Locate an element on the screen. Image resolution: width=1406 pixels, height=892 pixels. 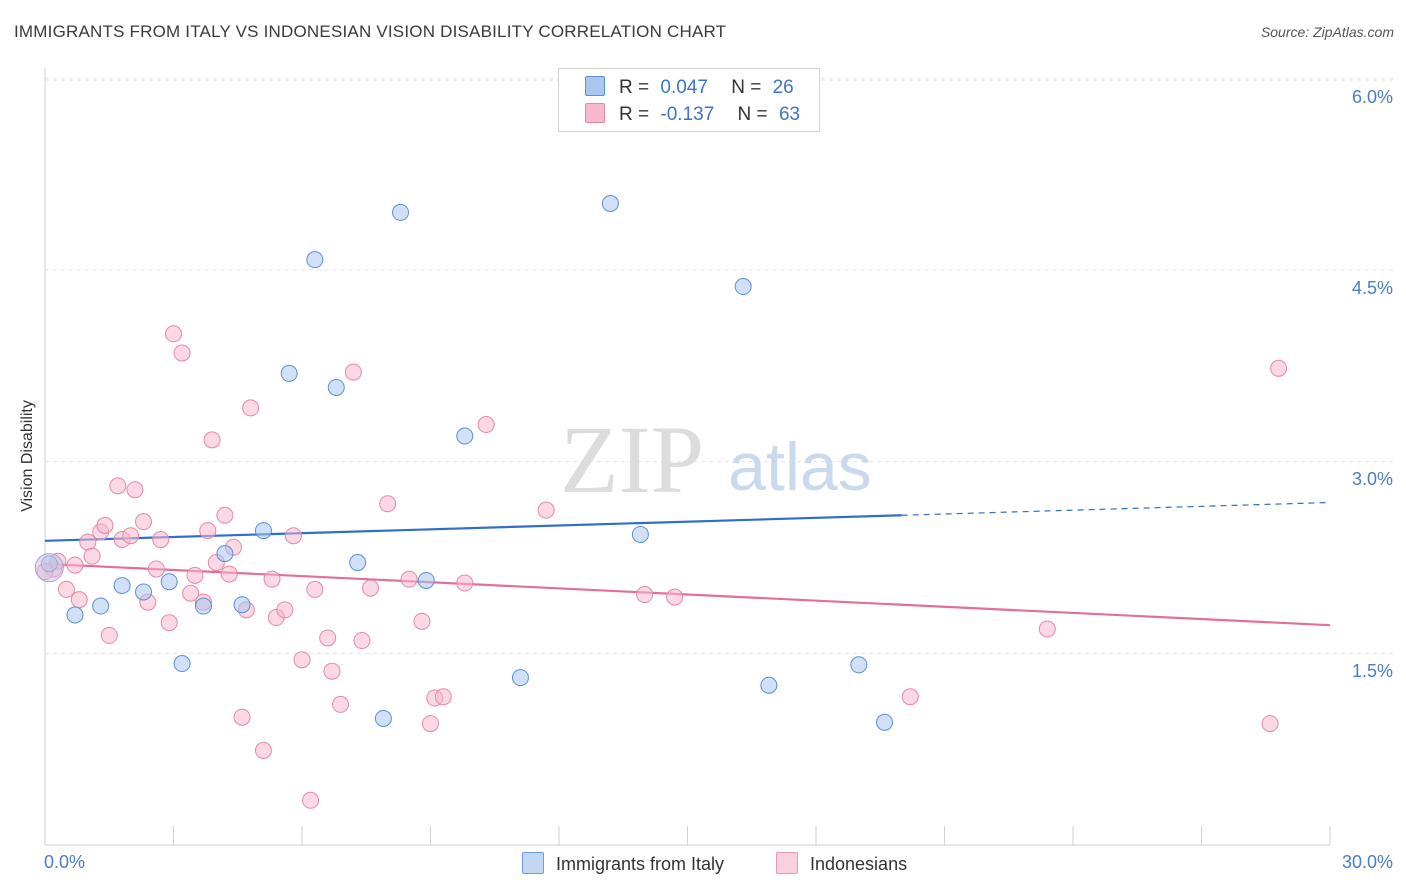
legend-item-italy: Immigrants from Italy is located at coordinates (623, 863).